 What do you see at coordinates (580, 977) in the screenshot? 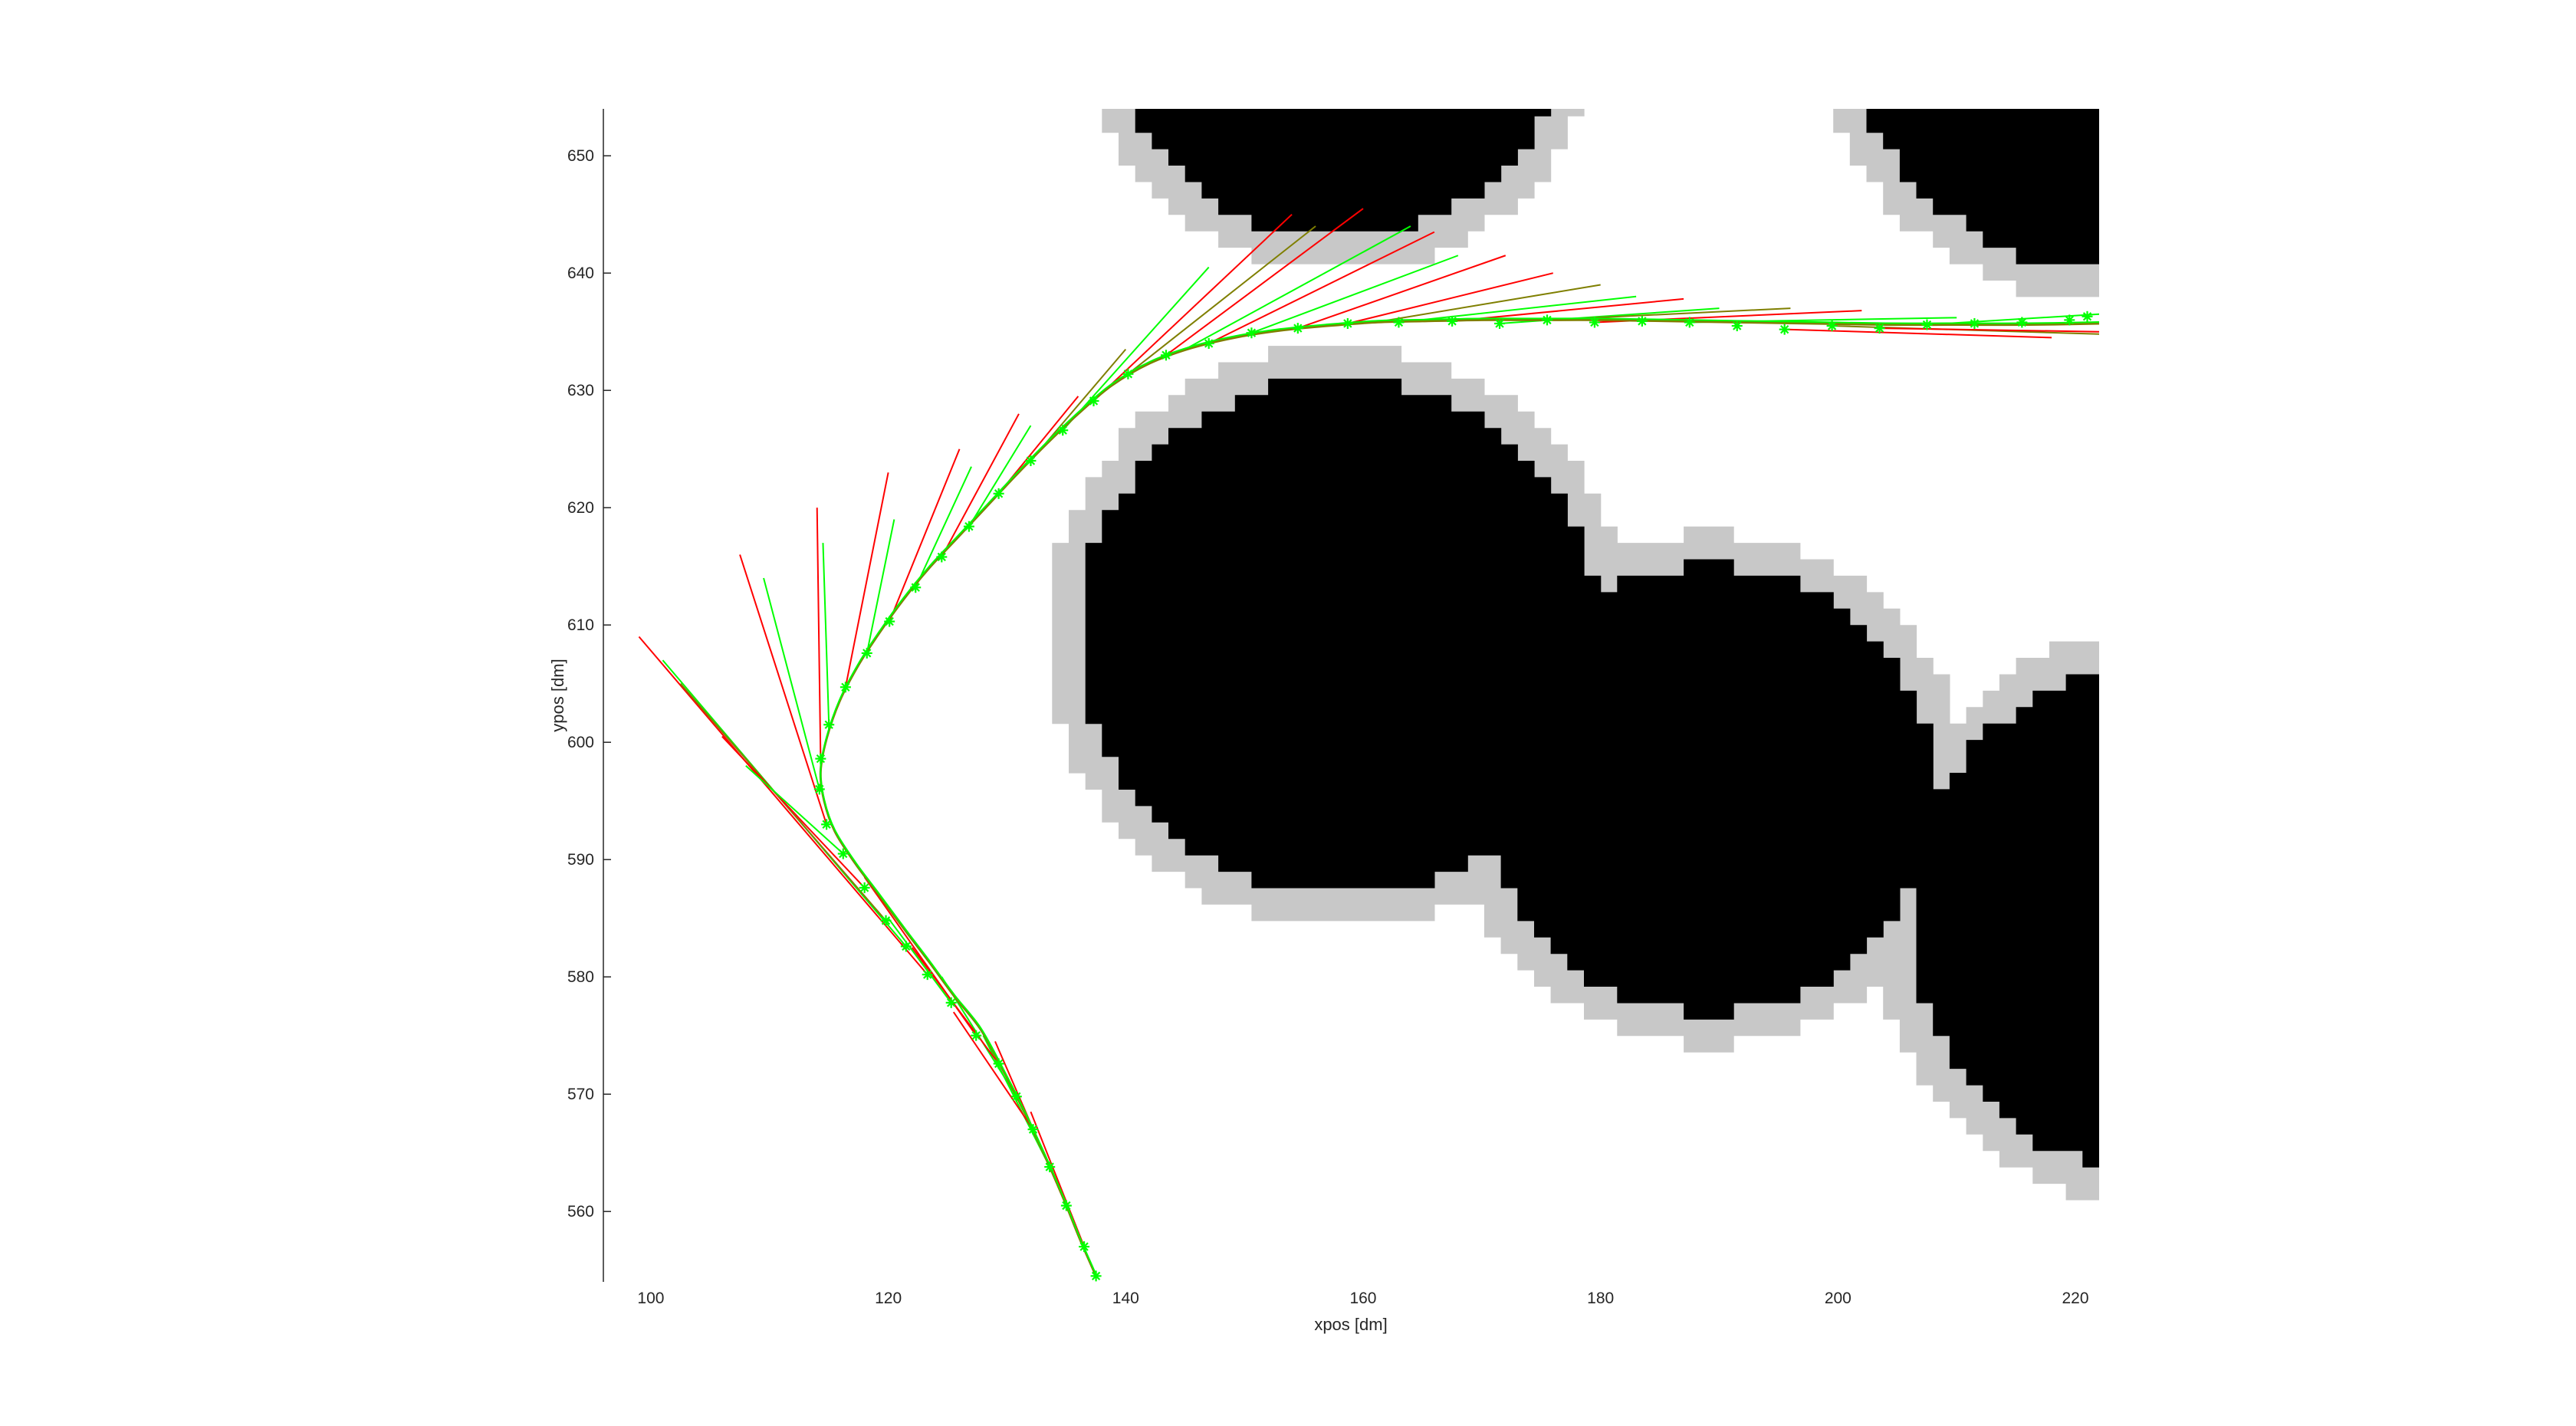
I see `y-tick-label: 580` at bounding box center [580, 977].